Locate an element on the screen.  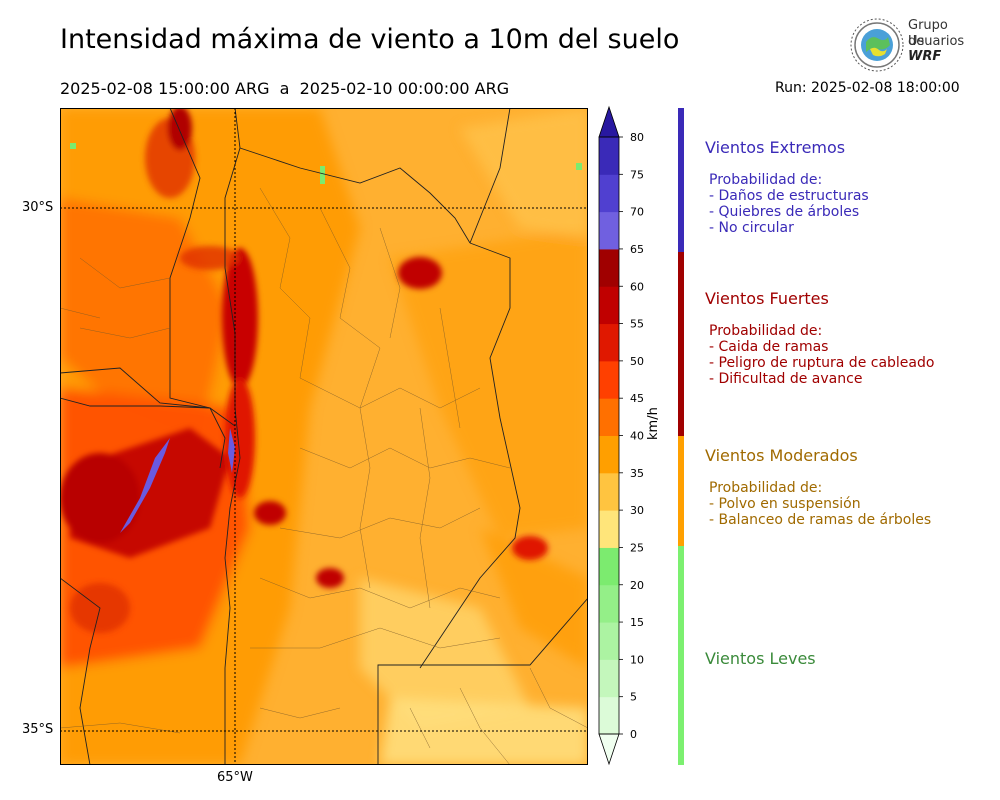
colorbar-tick-label: 40 is located at coordinates (637, 436).